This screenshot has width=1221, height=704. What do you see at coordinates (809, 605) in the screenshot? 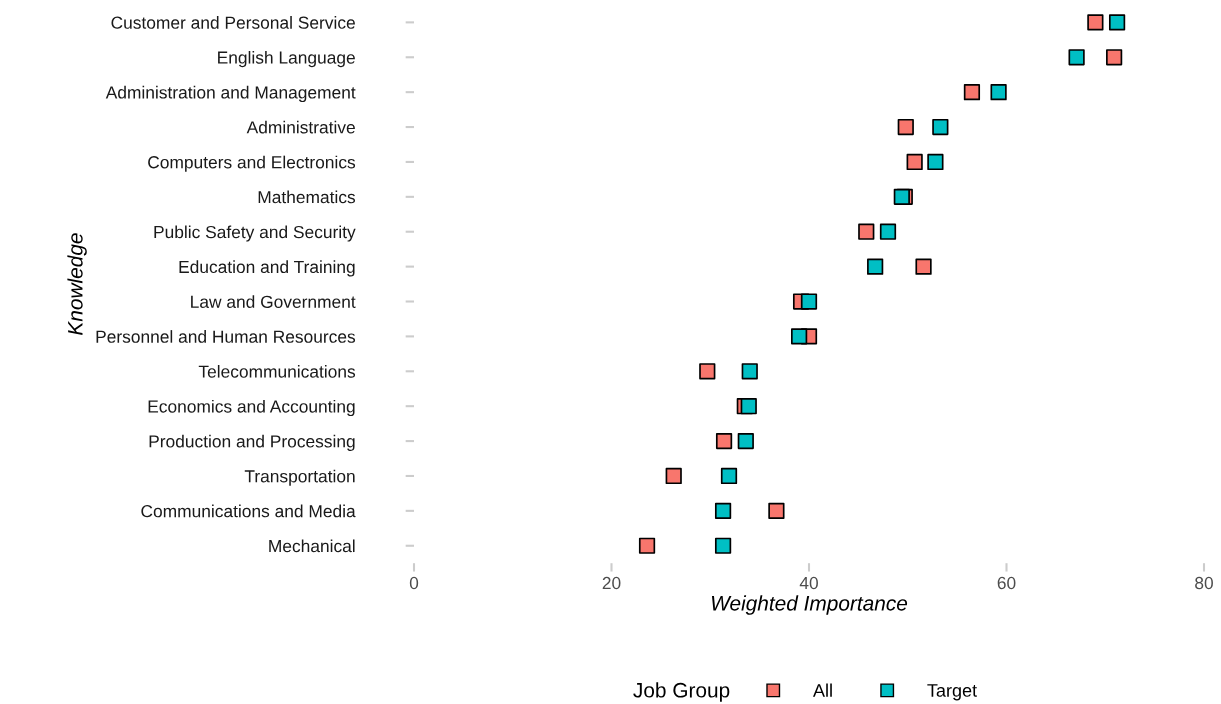
I see `x-axis-title: Weighted Importance` at bounding box center [809, 605].